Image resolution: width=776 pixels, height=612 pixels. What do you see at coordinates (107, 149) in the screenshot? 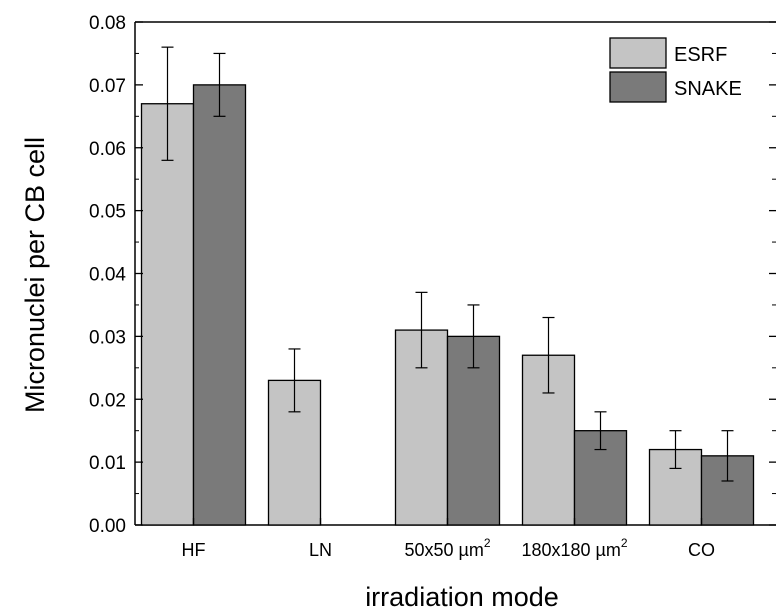
I see `y-tick-label: 0.06` at bounding box center [107, 149].